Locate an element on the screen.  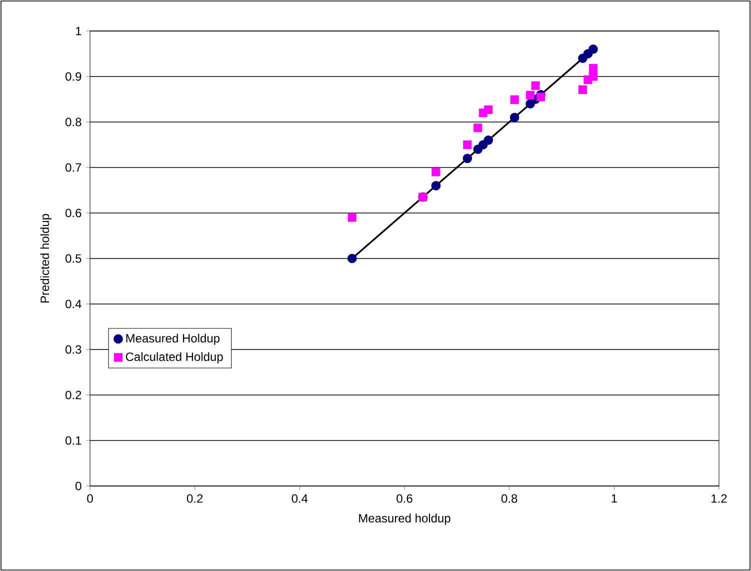
y-tick-label: 1 is located at coordinates (79, 31).